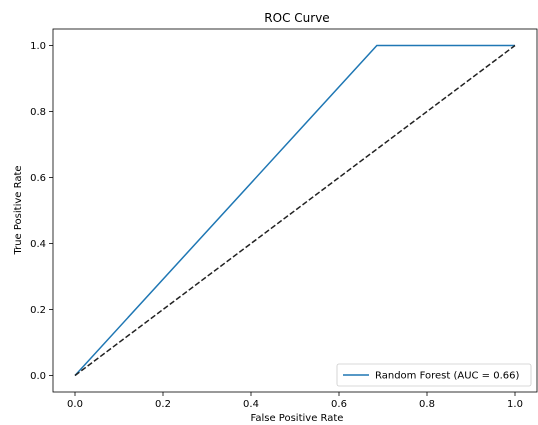 The height and width of the screenshot is (425, 538). What do you see at coordinates (427, 404) in the screenshot?
I see `x-tick-label: 0.8` at bounding box center [427, 404].